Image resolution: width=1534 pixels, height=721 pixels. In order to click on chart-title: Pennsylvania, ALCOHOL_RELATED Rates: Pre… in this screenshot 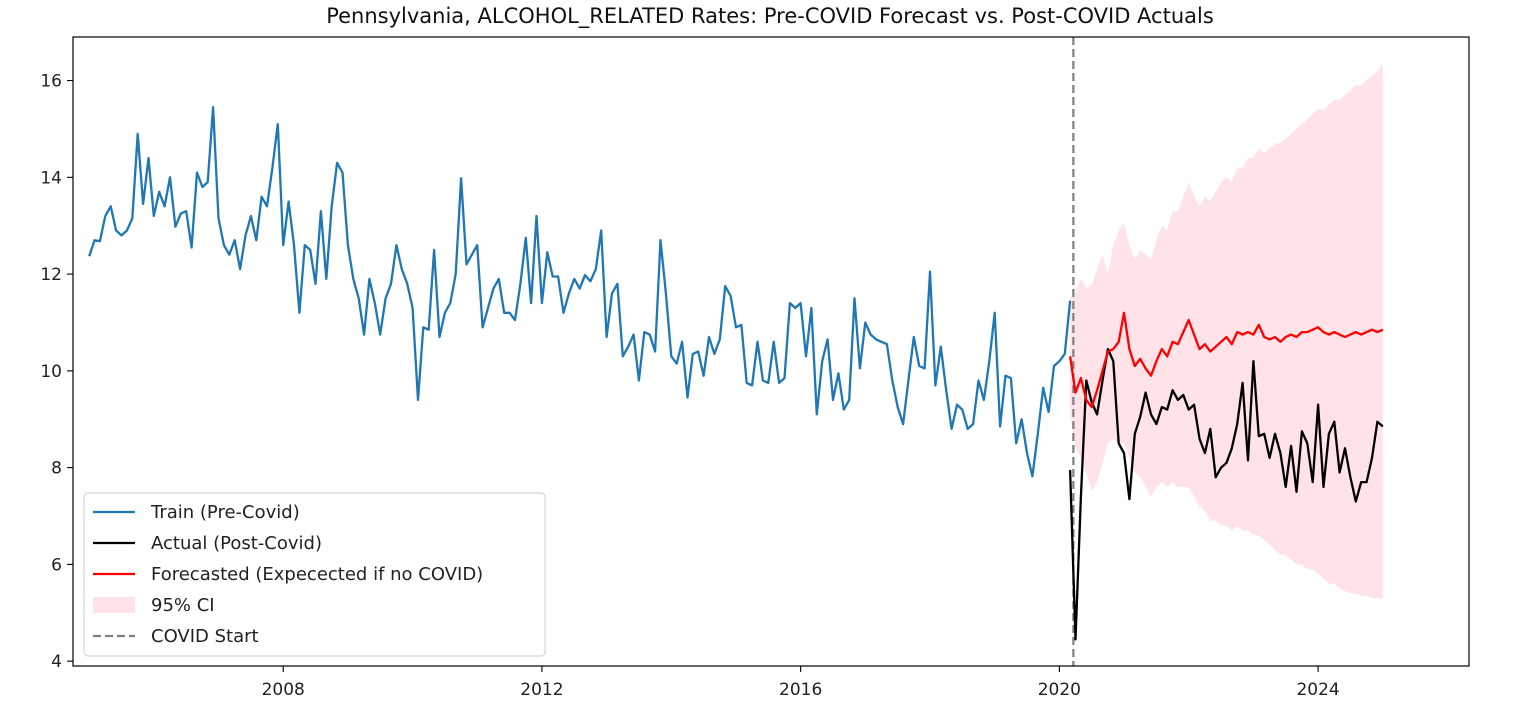, I will do `click(770, 16)`.